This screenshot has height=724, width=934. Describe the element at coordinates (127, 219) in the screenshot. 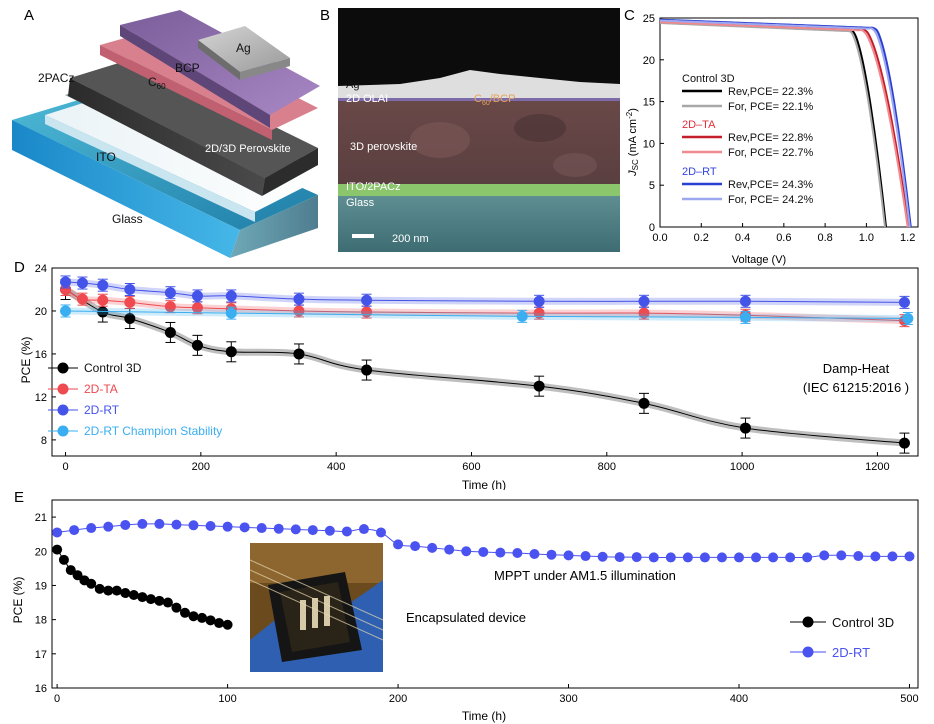

I see `label-glass: Glass` at that location.